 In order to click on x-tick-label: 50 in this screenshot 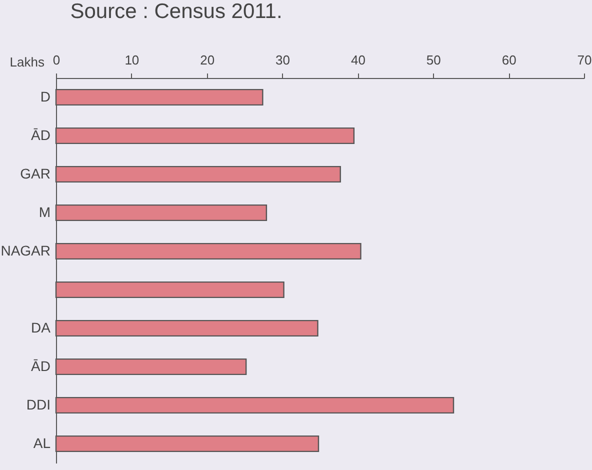, I will do `click(433, 60)`.